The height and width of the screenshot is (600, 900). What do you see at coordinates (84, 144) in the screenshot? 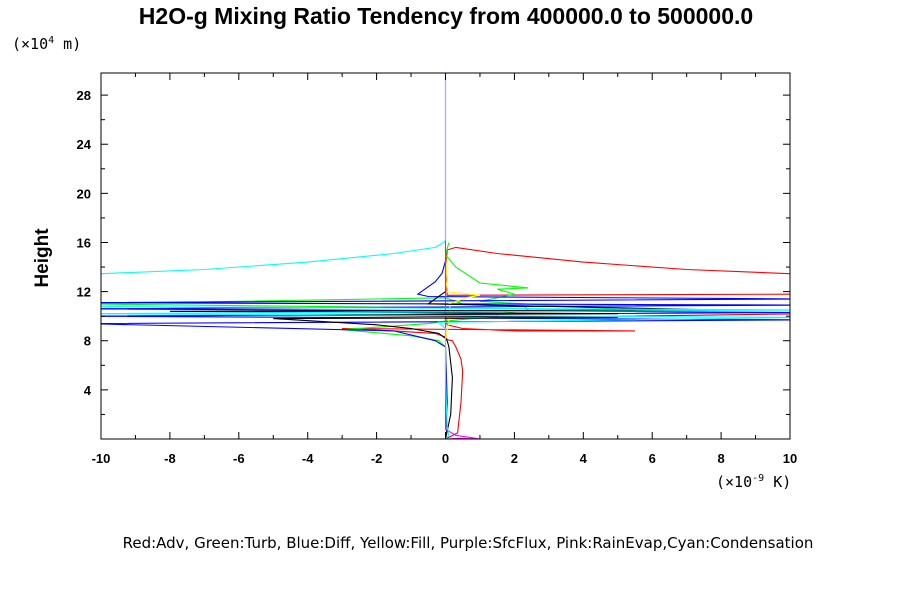
I see `y-tick-label: 24` at bounding box center [84, 144].